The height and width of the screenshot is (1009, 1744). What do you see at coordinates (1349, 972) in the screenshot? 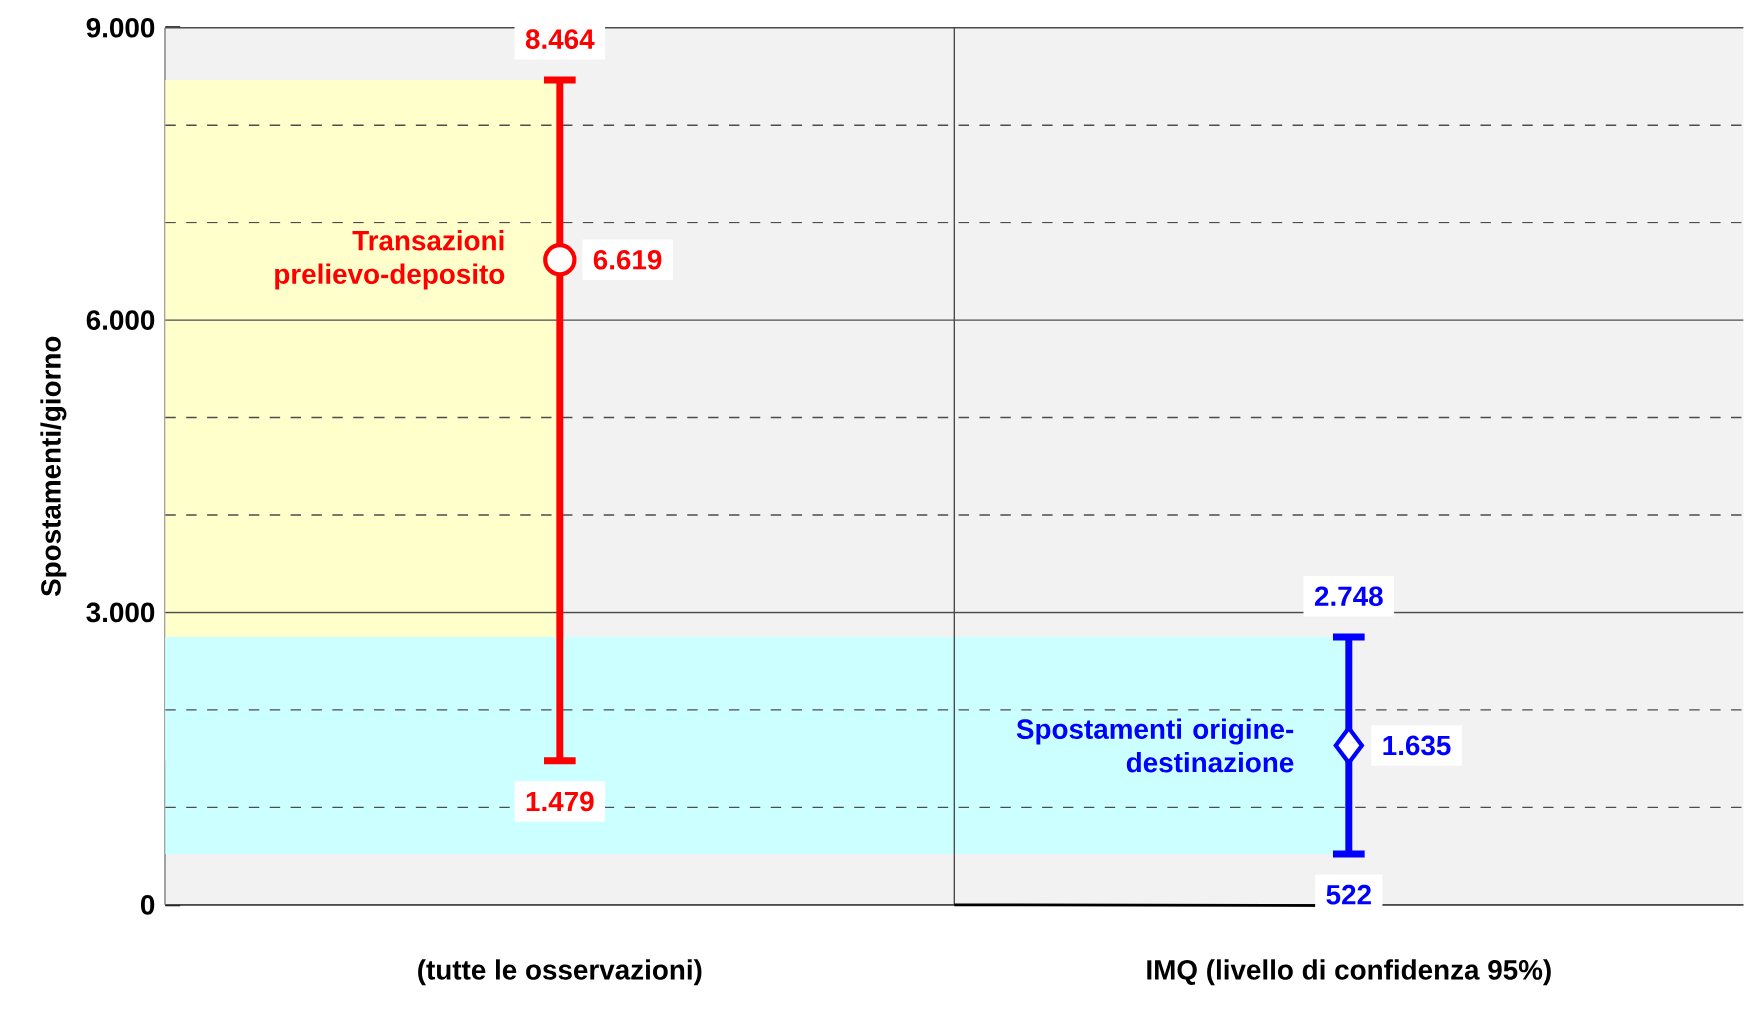
I see `x-tick-label: IMQ (livello di confidenza 95%)` at bounding box center [1349, 972].